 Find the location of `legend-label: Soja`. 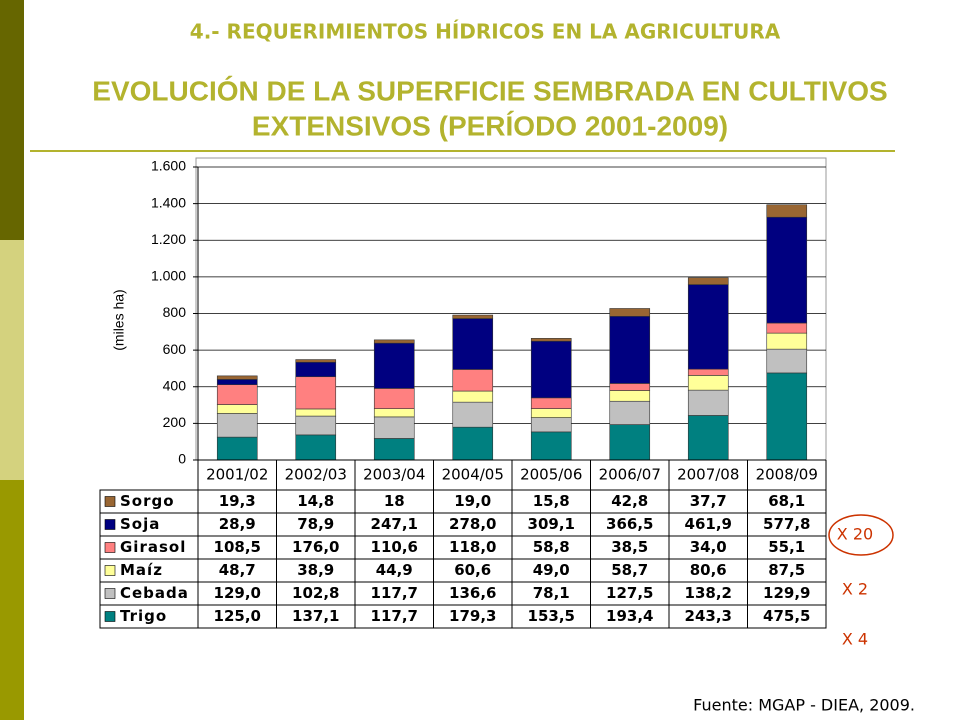

legend-label: Soja is located at coordinates (140, 524).